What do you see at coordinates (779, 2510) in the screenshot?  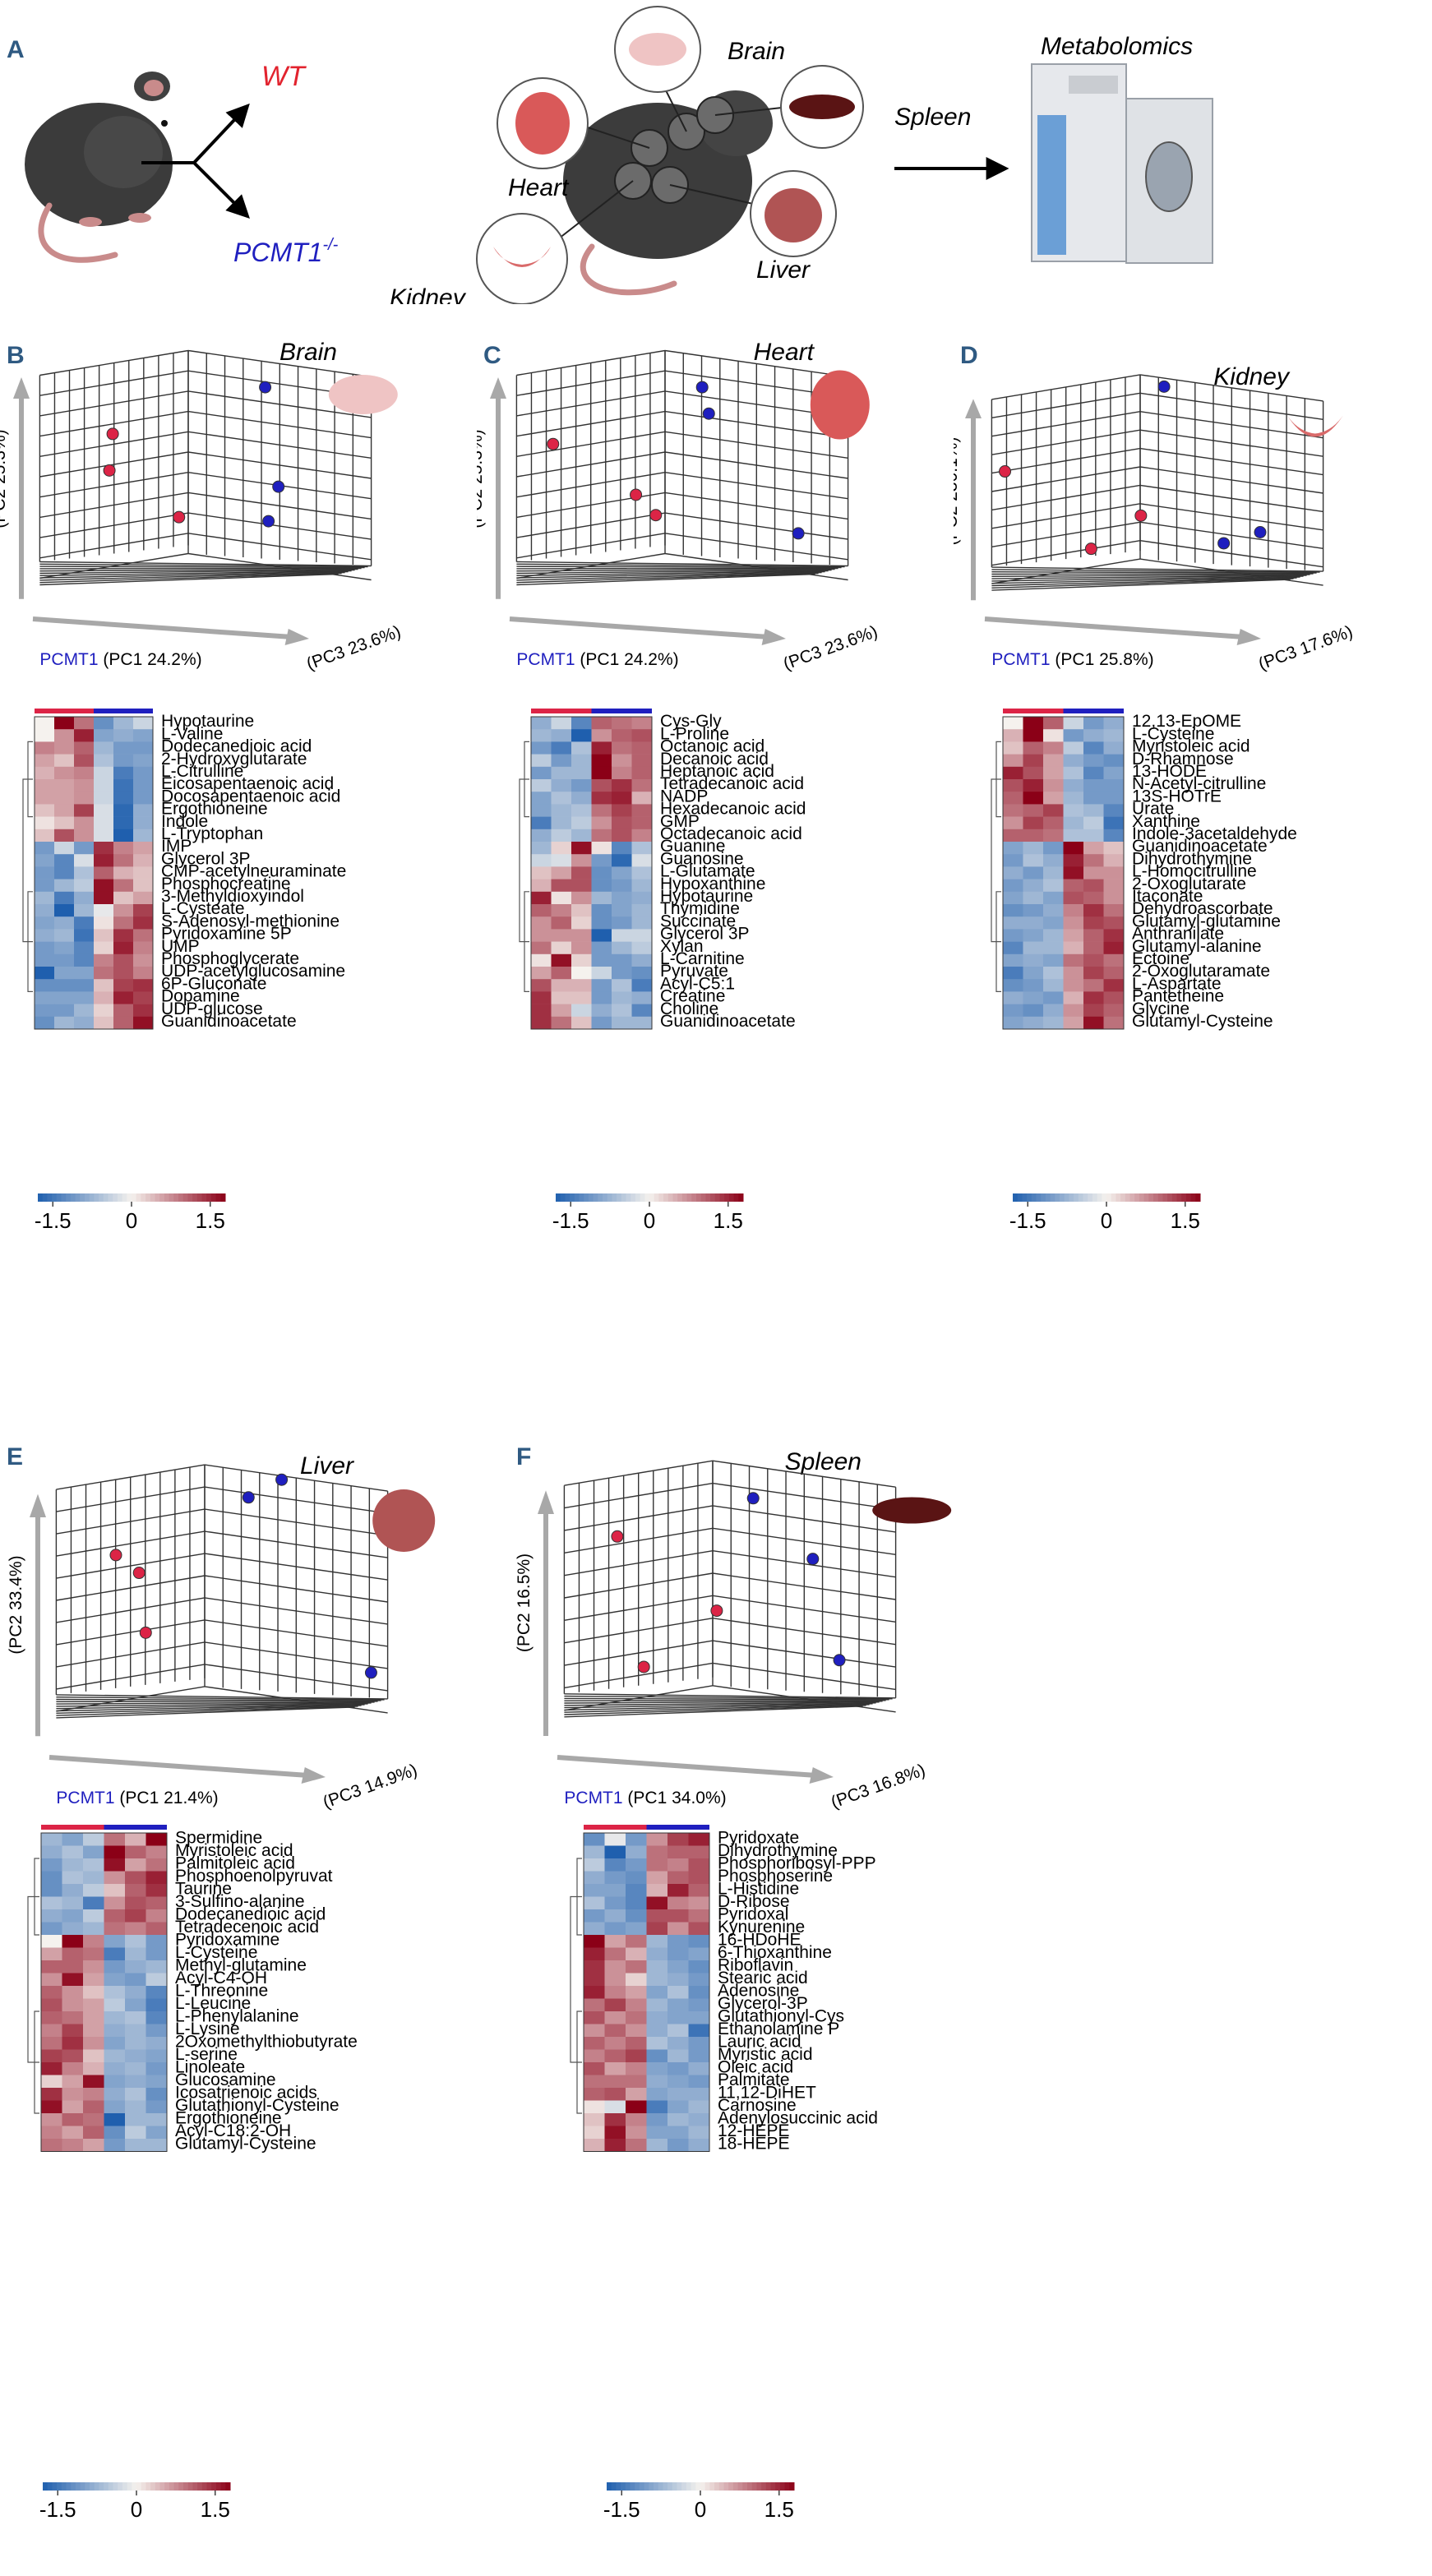 I see `colorbar-tick-label: 1.5` at bounding box center [779, 2510].